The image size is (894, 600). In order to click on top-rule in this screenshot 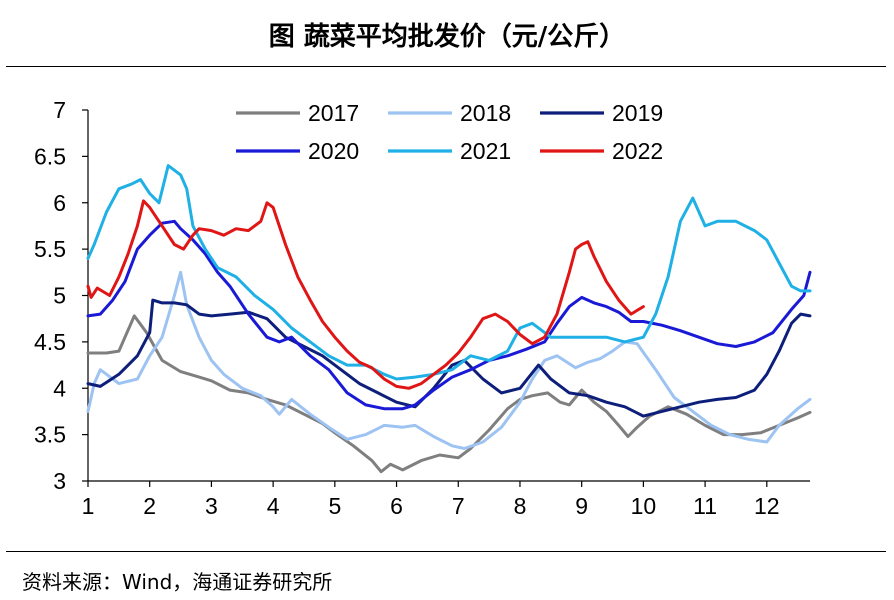, I will do `click(446, 66)`.